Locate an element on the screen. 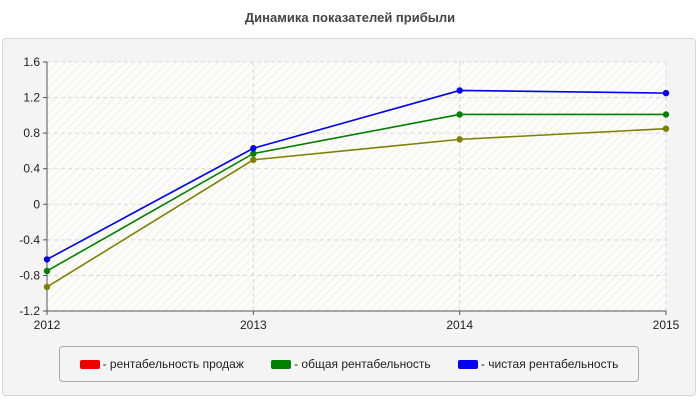  x-tick-label: 2013 is located at coordinates (253, 325).